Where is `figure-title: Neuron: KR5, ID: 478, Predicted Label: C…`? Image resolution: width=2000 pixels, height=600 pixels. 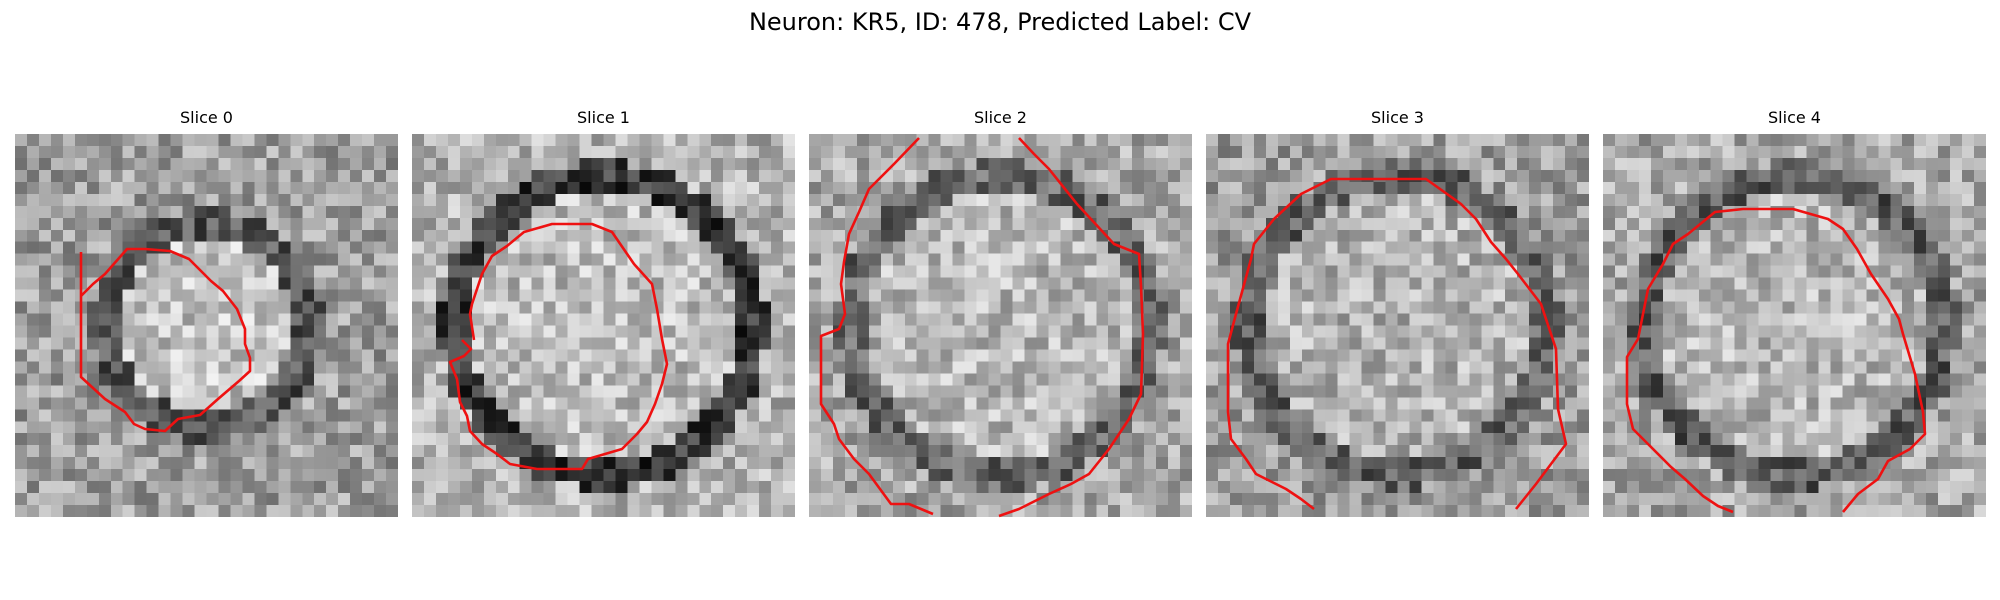 figure-title: Neuron: KR5, ID: 478, Predicted Label: C… is located at coordinates (1000, 22).